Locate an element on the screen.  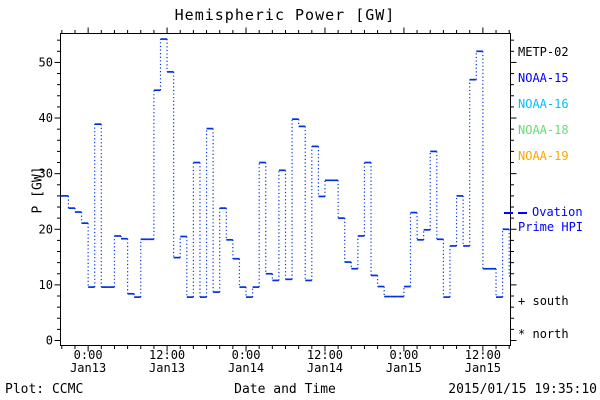
legend-ovation-prime: Ovation Prime HPI is located at coordinates (543, 220).